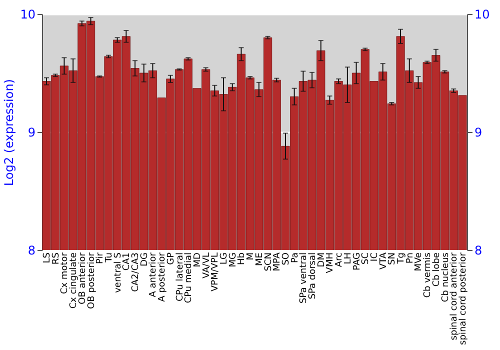 Image resolution: width=500 pixels, height=350 pixels. What do you see at coordinates (259, 259) in the screenshot?
I see `x-tick-label: ME` at bounding box center [259, 259].